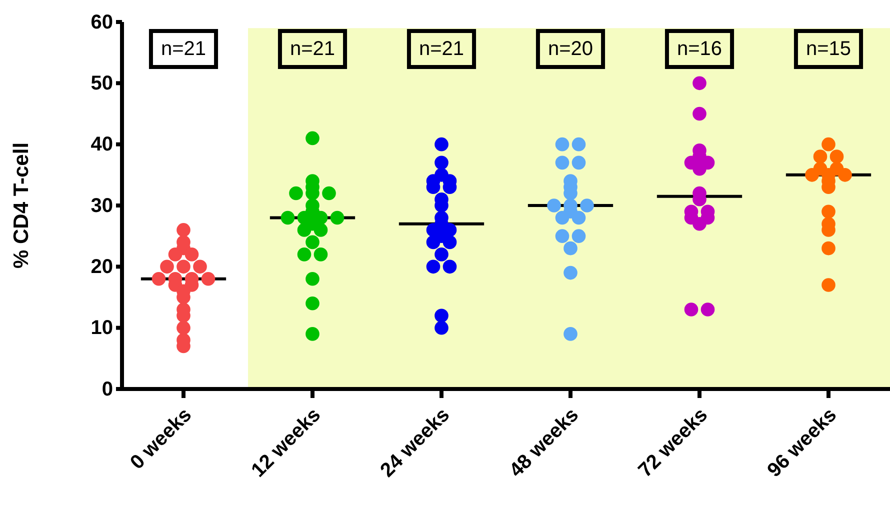  What do you see at coordinates (101, 205) in the screenshot?
I see `y-tick-label: 30` at bounding box center [101, 205].